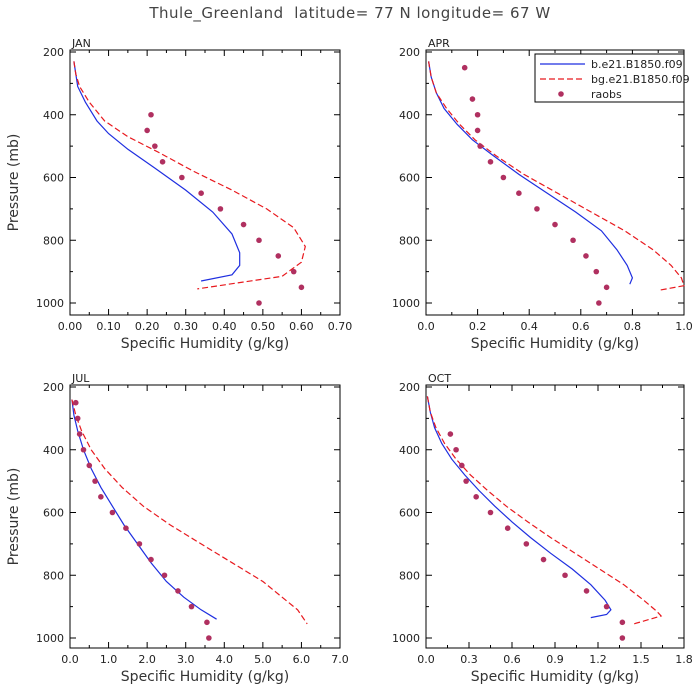  I want to click on panel-jan-month-label: JAN, so click(81, 43).